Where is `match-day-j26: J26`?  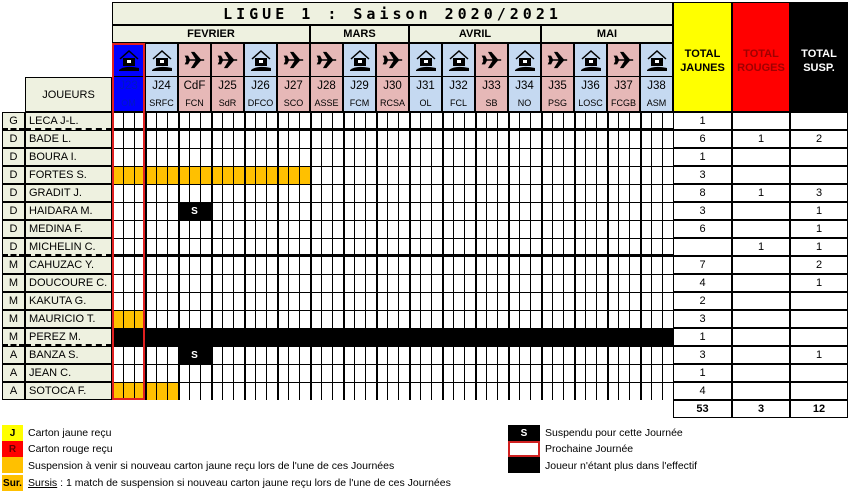 match-day-j26: J26 is located at coordinates (260, 85).